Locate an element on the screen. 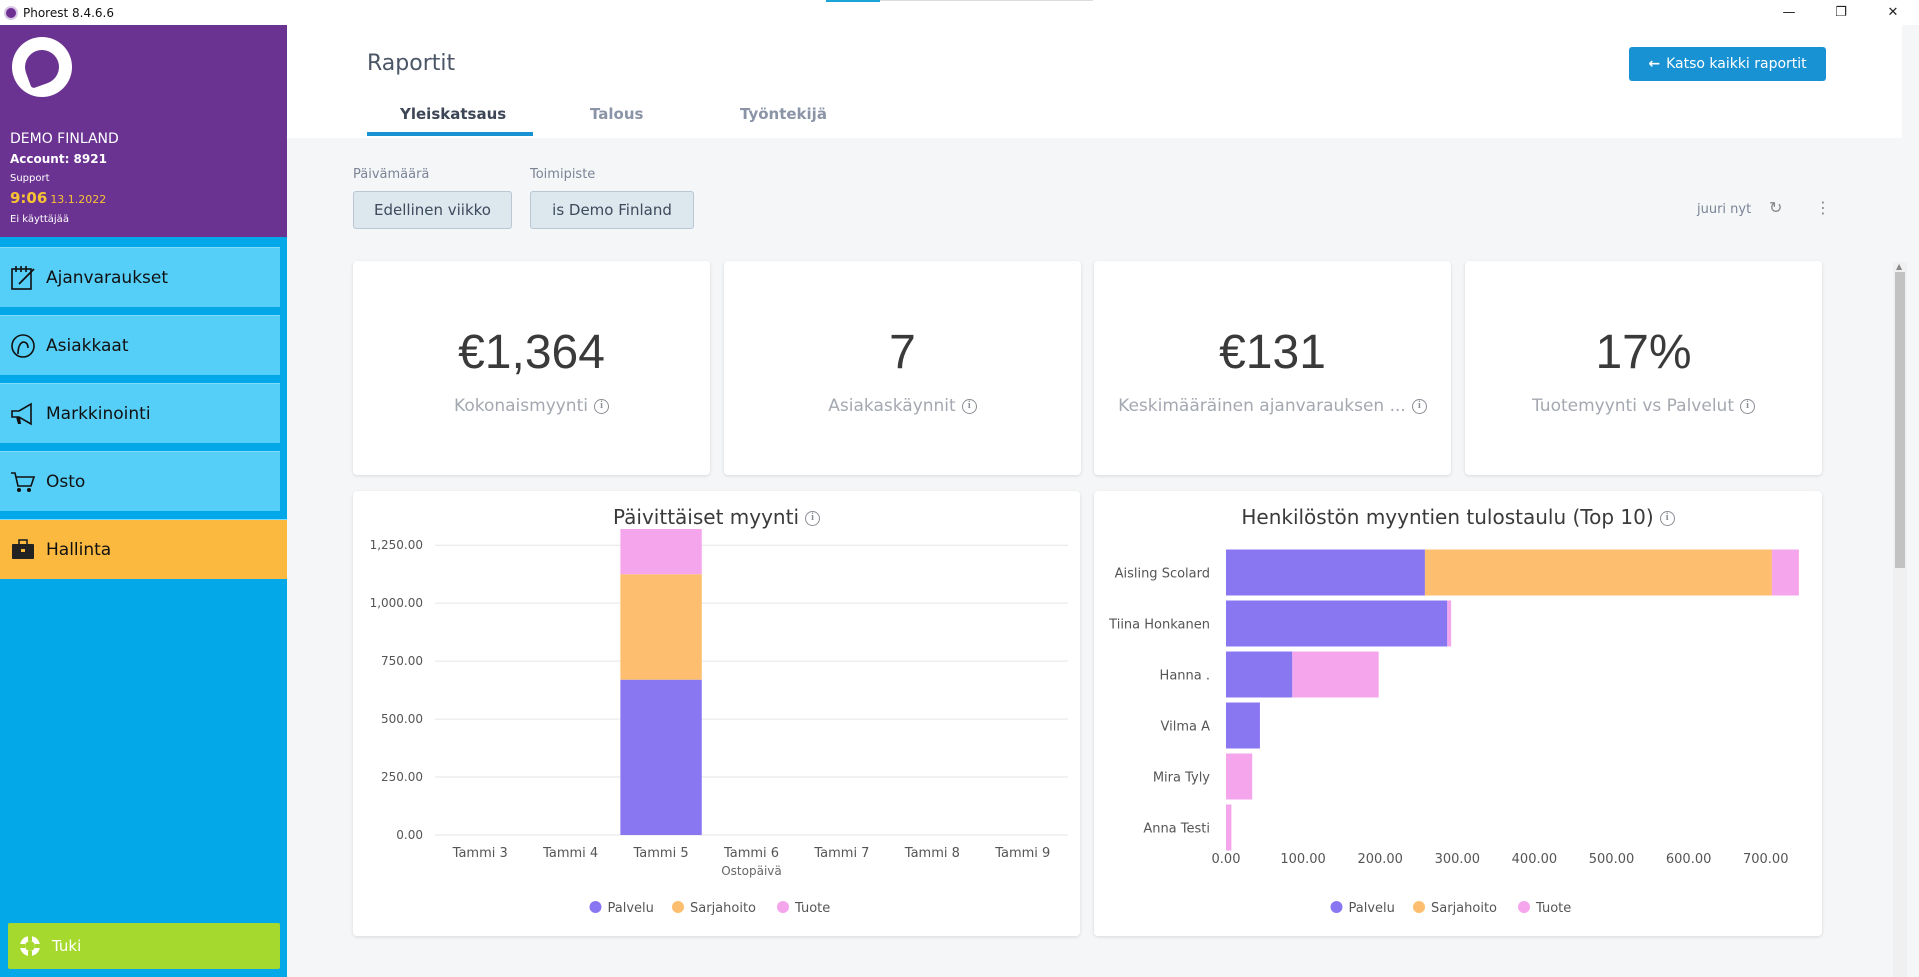 The width and height of the screenshot is (1919, 977). date-filter-button: Edellinen viikko is located at coordinates (432, 210).